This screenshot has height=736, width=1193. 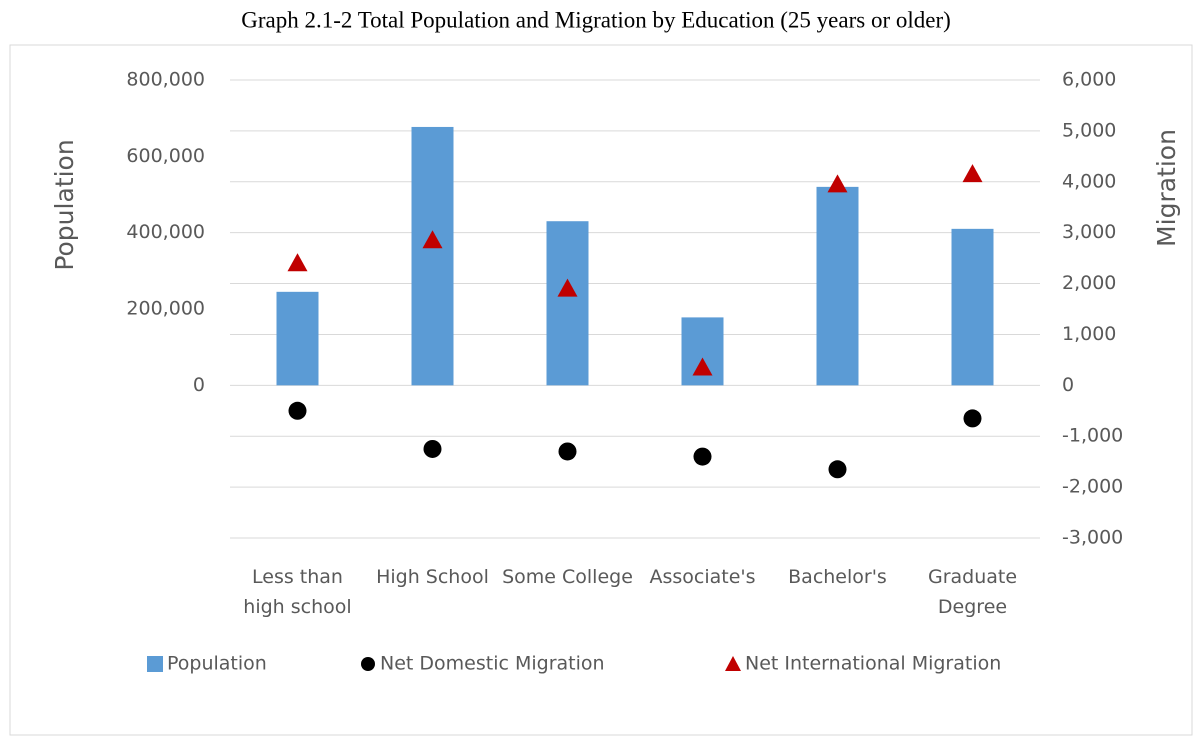 I want to click on y2-tick-label: 4,000, so click(x=1089, y=181).